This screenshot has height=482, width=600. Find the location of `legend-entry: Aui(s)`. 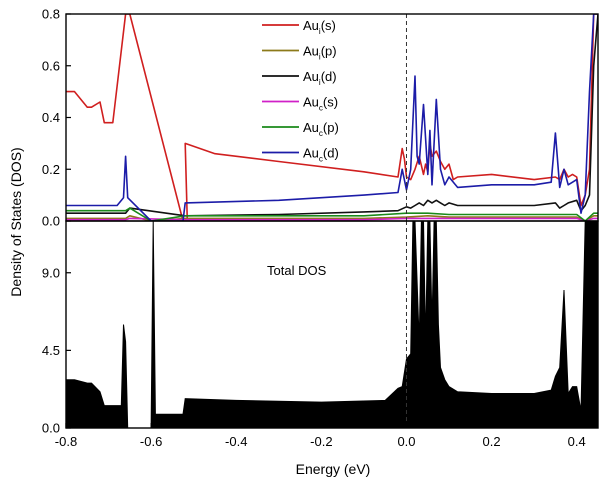

legend-entry: Aui(s) is located at coordinates (319, 27).